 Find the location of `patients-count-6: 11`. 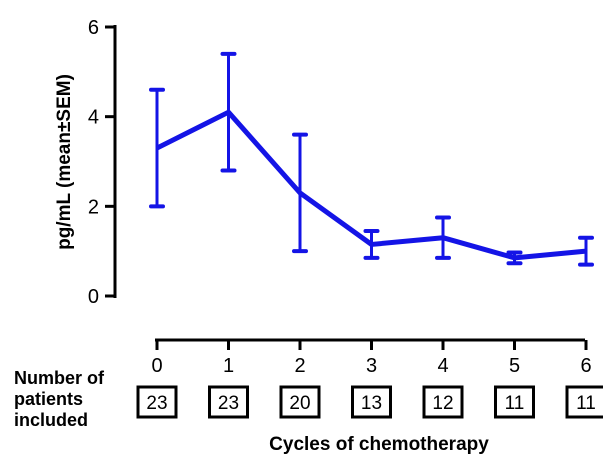

patients-count-6: 11 is located at coordinates (586, 403).